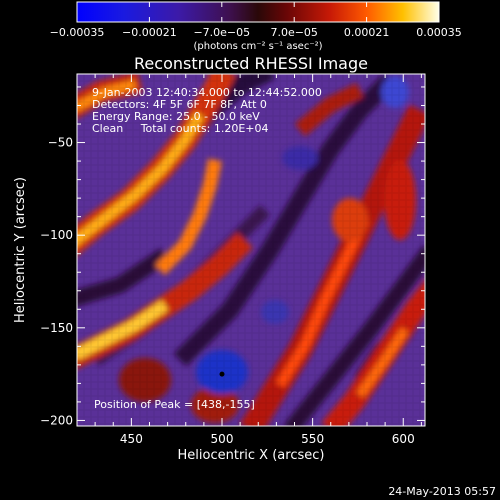  I want to click on colorbar-tick-label: −0.00035, so click(77, 32).